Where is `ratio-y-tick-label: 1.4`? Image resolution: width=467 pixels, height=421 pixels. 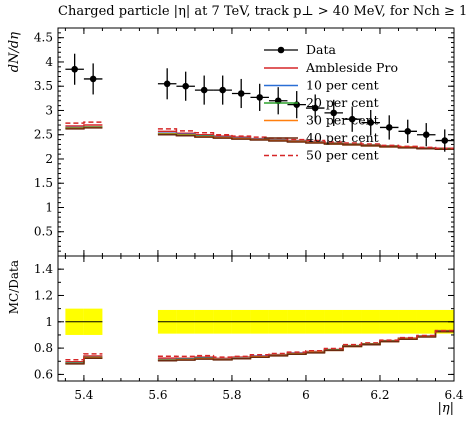 ratio-y-tick-label: 1.4 is located at coordinates (43, 269).